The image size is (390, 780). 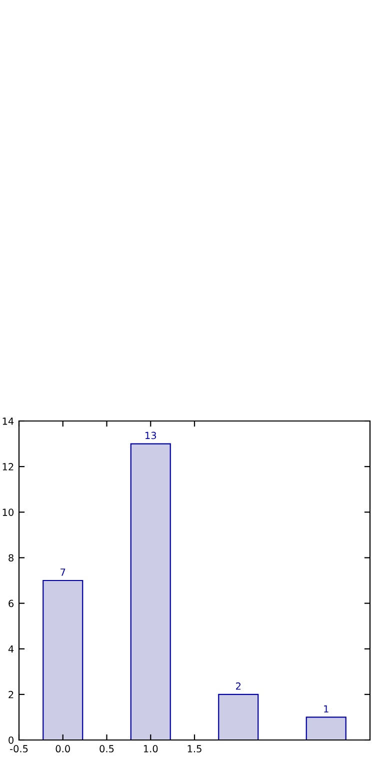 I want to click on y-tick-label: 12, so click(x=8, y=466).